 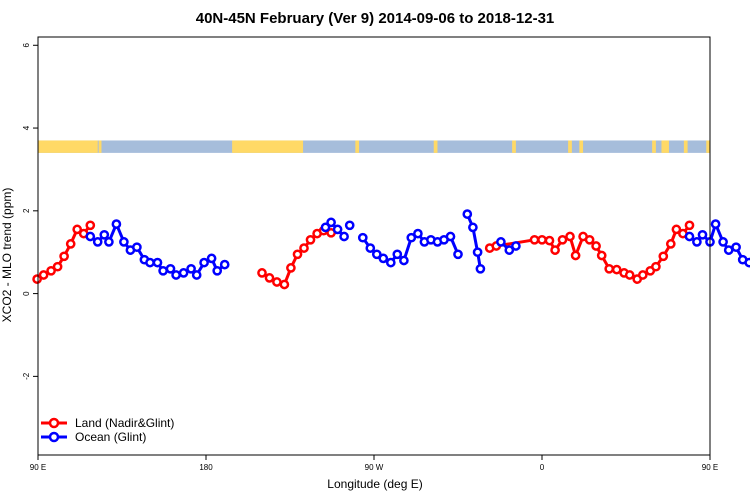 What do you see at coordinates (124, 423) in the screenshot?
I see `legend-label-land: Land (Nadir&Glint)` at bounding box center [124, 423].